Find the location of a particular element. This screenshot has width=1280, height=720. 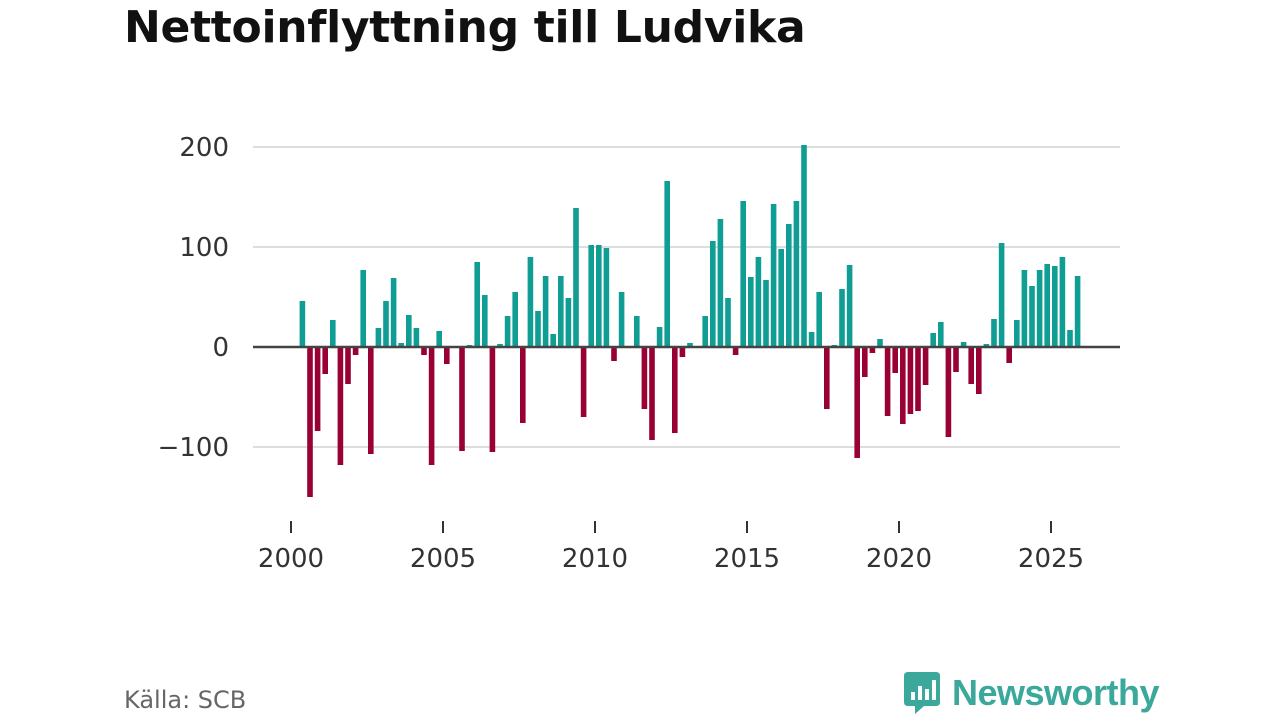

x-tick-label: 2000 is located at coordinates (291, 559).